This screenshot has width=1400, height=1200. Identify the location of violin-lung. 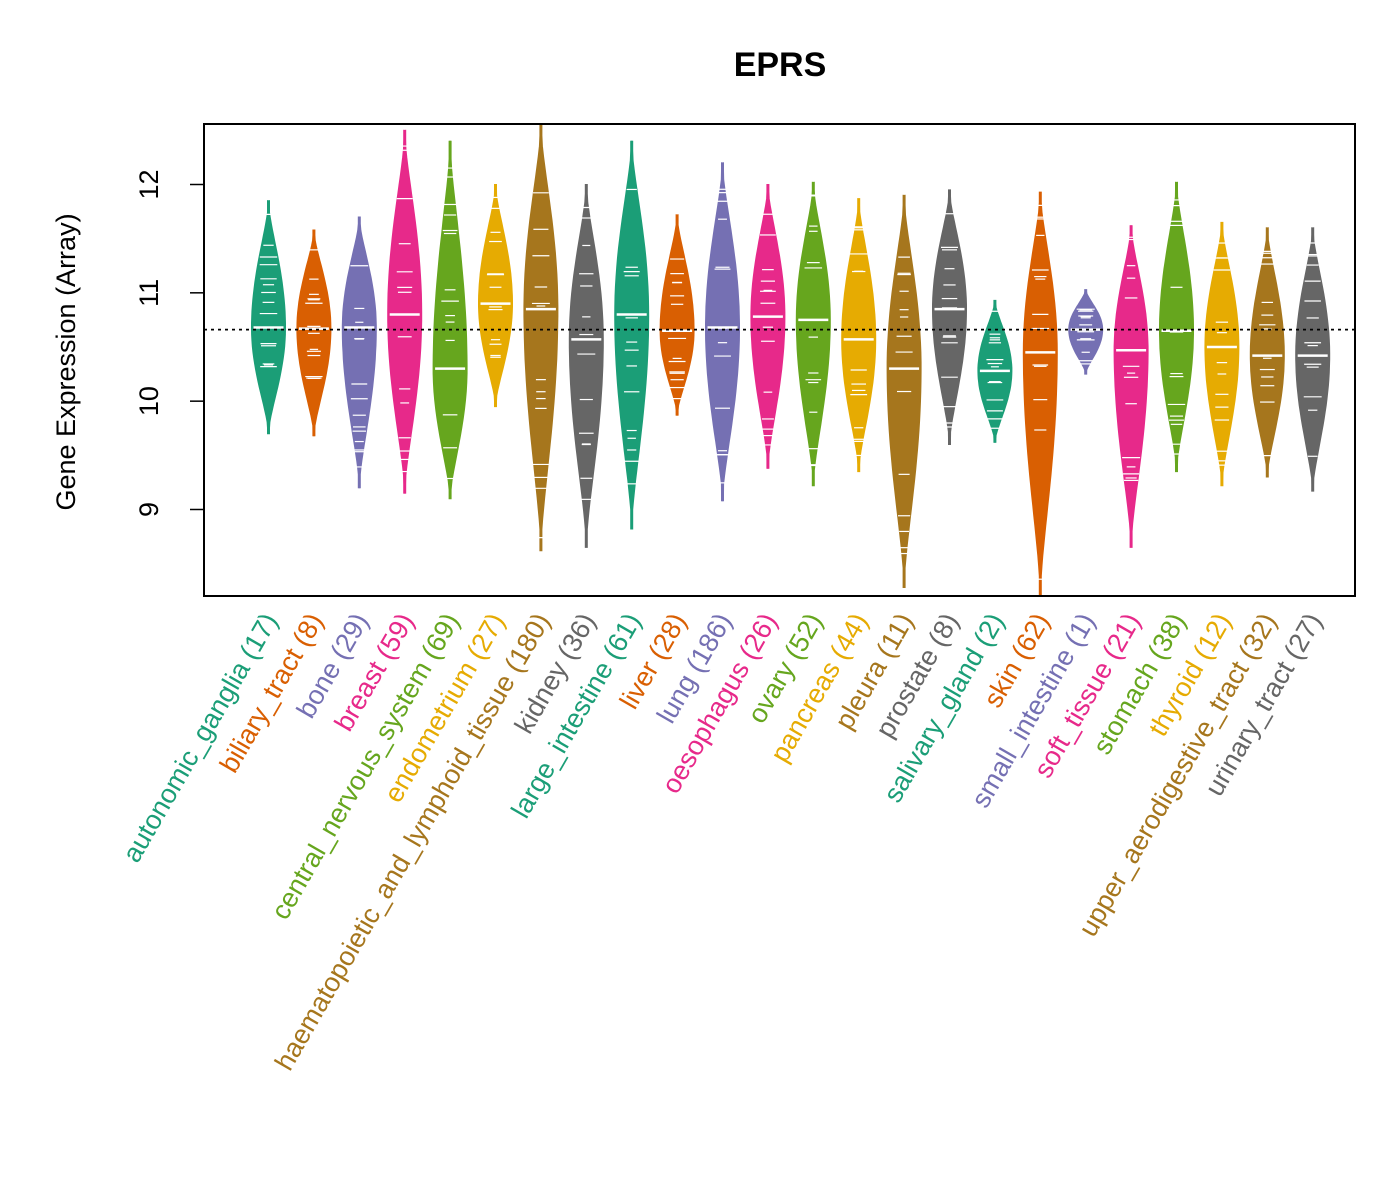
(722, 332).